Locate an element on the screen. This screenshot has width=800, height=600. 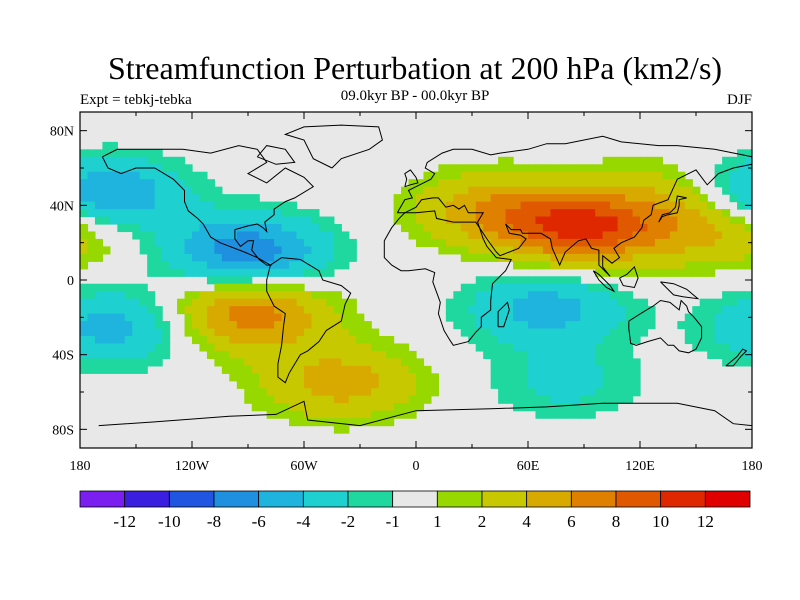
lon-tick-label: 60W is located at coordinates (304, 466).